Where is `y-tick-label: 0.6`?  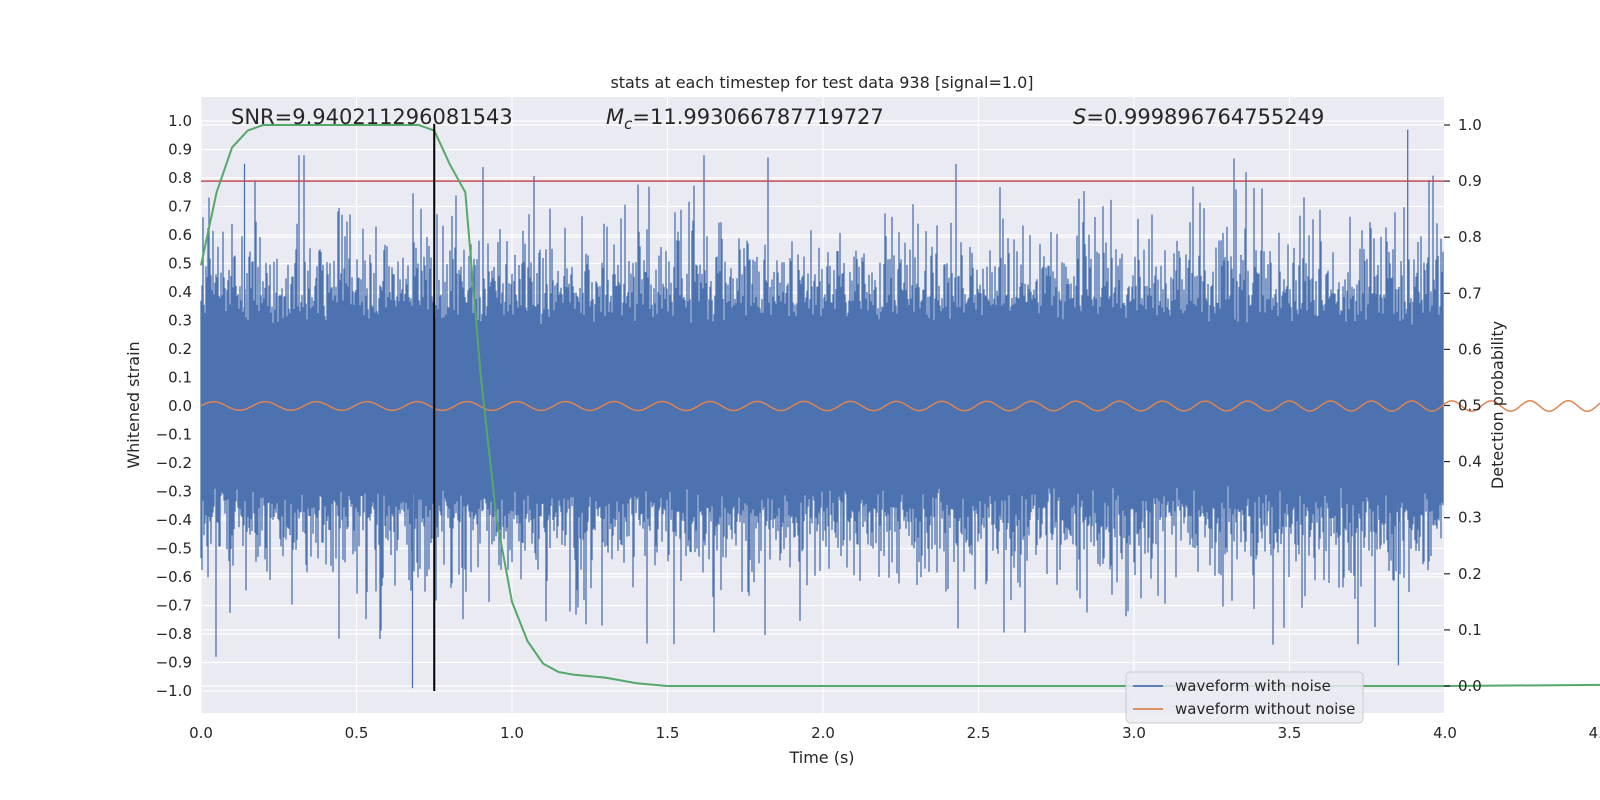 y-tick-label: 0.6 is located at coordinates (180, 235).